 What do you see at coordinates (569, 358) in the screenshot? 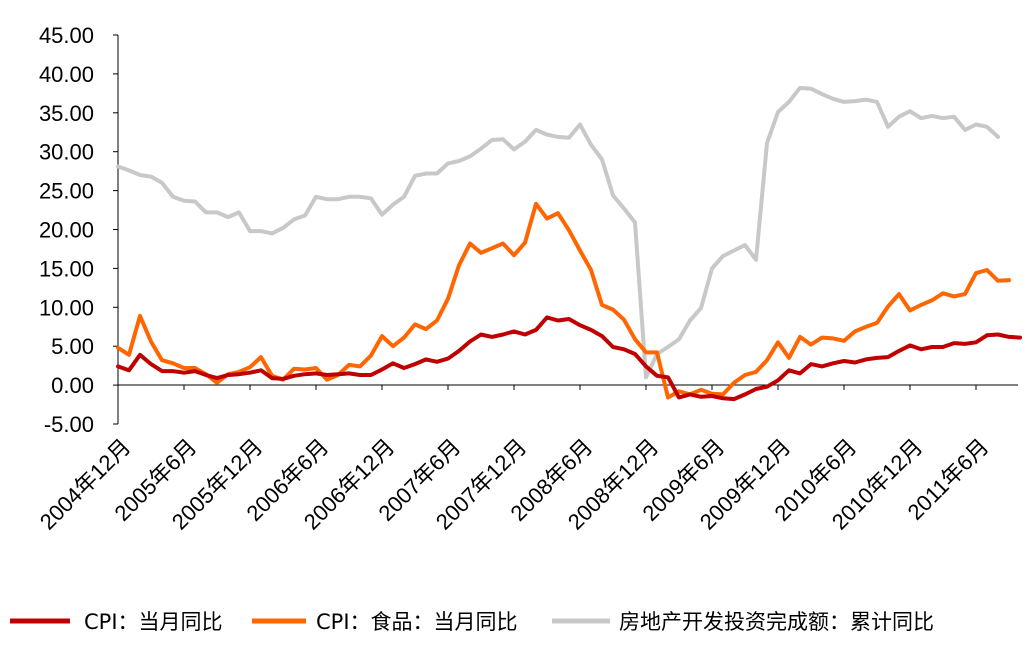
I see `series-line-cpi` at bounding box center [569, 358].